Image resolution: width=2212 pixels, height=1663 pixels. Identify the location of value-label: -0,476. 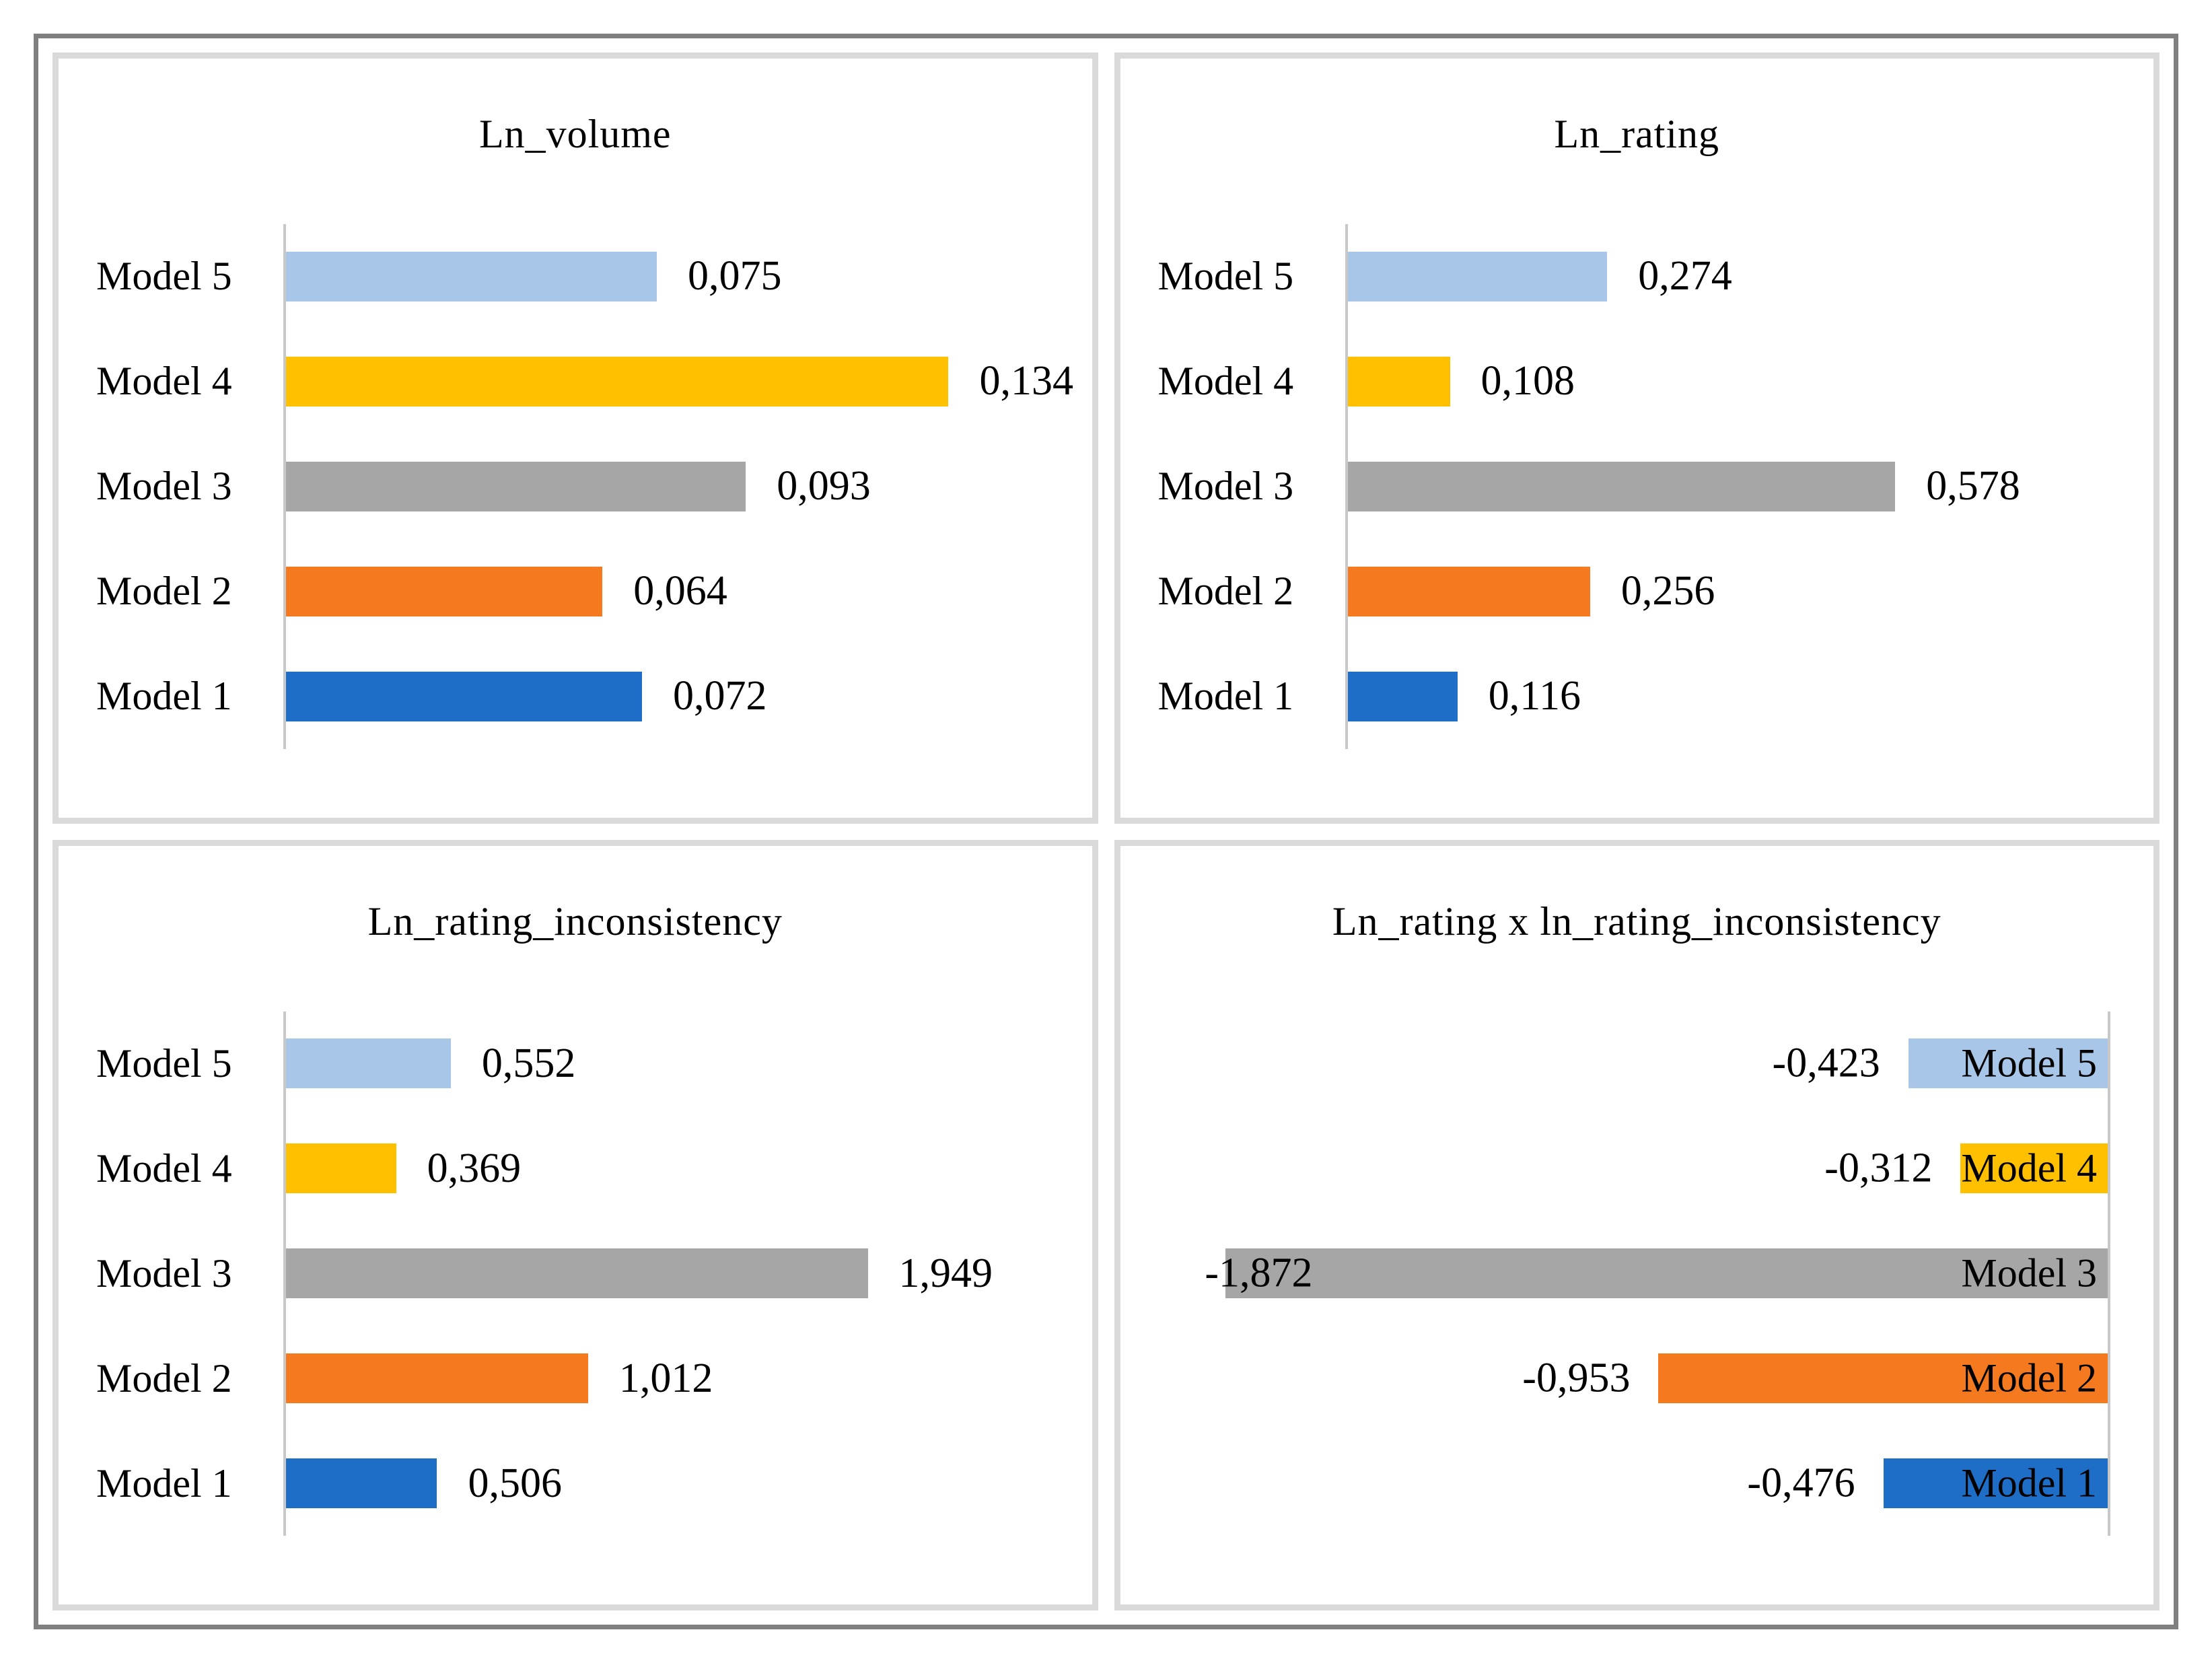
(1801, 1483).